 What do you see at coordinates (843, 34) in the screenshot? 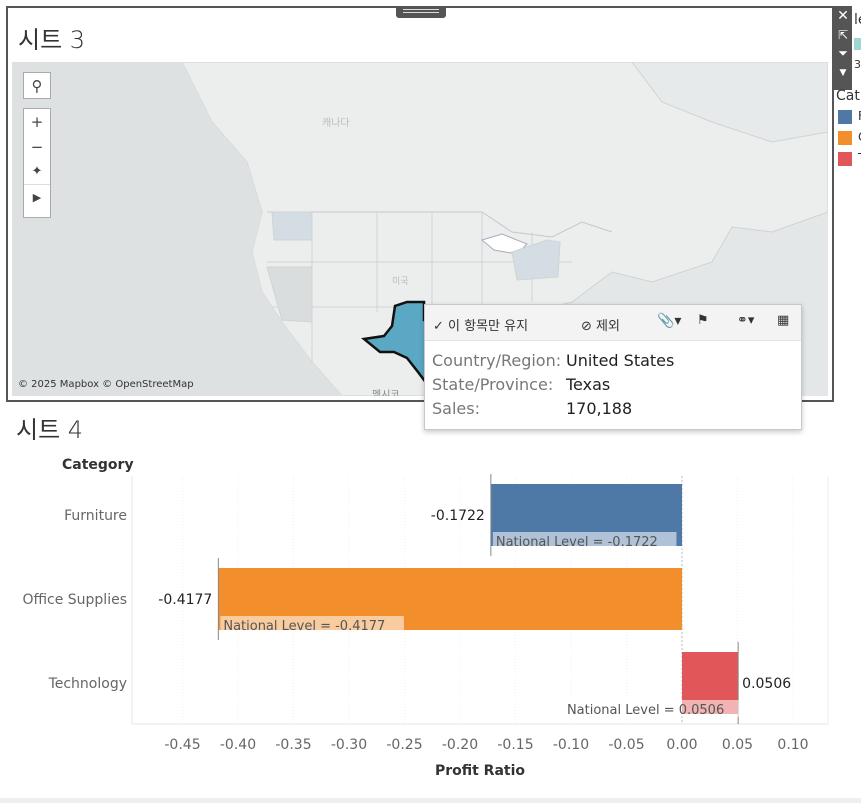
I see `popout-icon: ⇱` at bounding box center [843, 34].